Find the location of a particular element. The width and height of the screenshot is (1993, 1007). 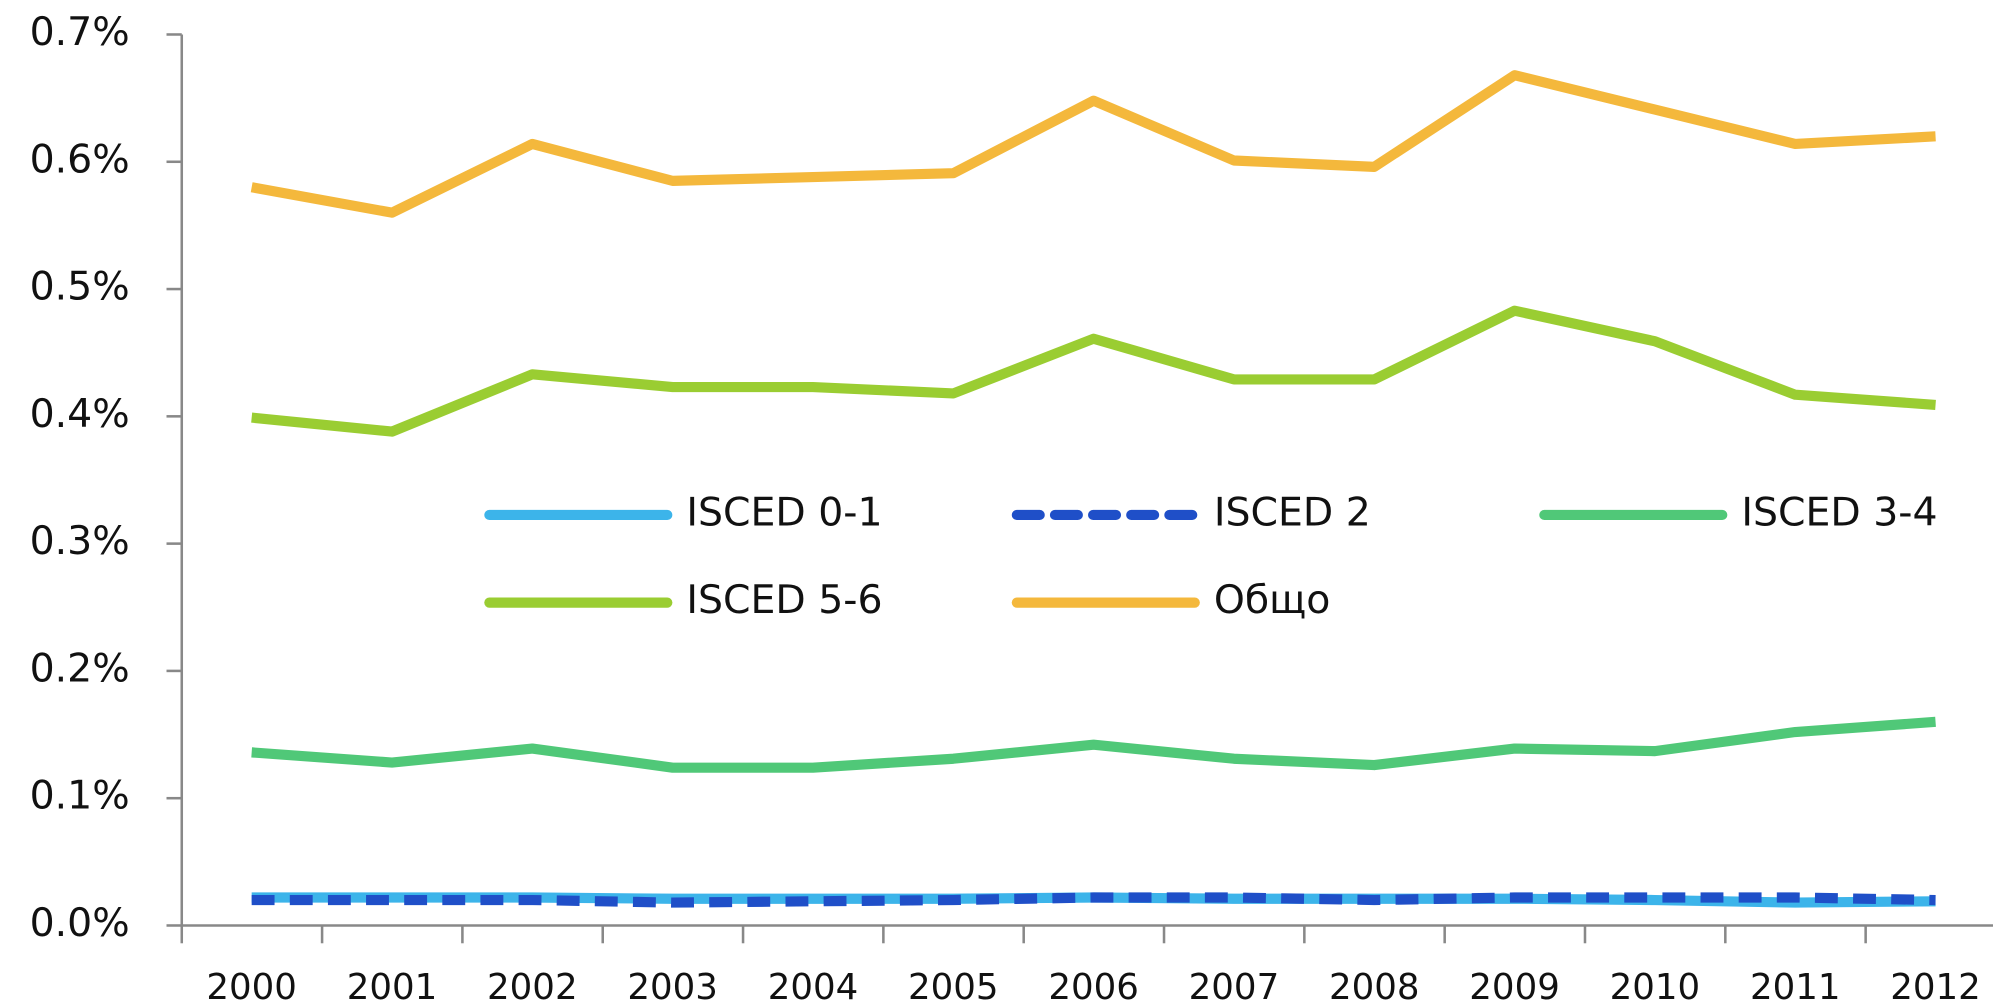

x-tick-label: 2005 is located at coordinates (953, 987).